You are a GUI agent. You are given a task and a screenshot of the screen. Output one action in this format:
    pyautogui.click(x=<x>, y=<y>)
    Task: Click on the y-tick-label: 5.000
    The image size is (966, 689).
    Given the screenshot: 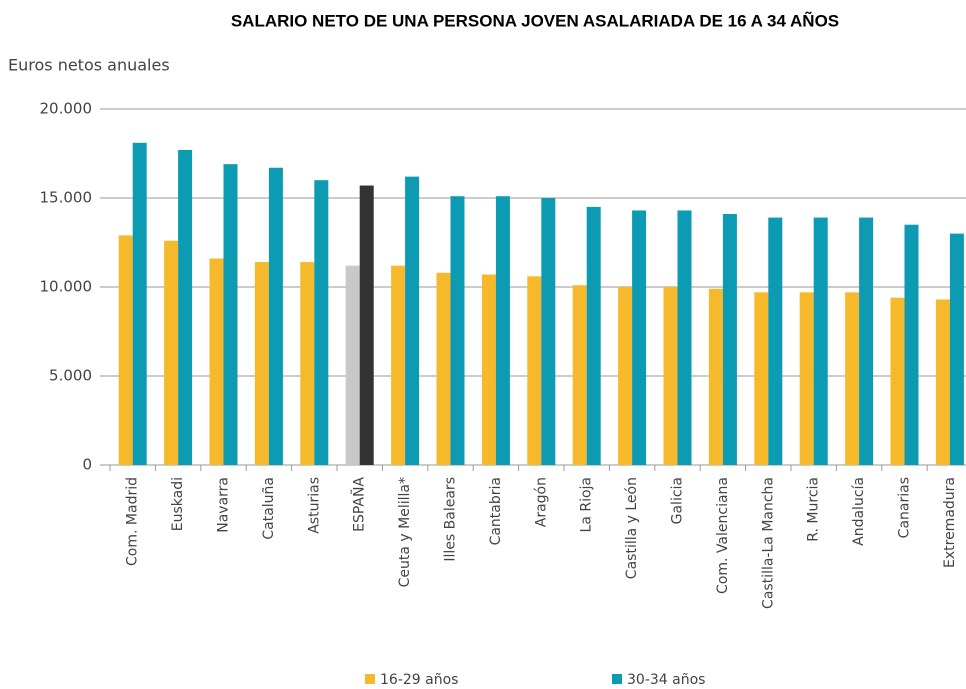 What is the action you would take?
    pyautogui.click(x=70, y=376)
    